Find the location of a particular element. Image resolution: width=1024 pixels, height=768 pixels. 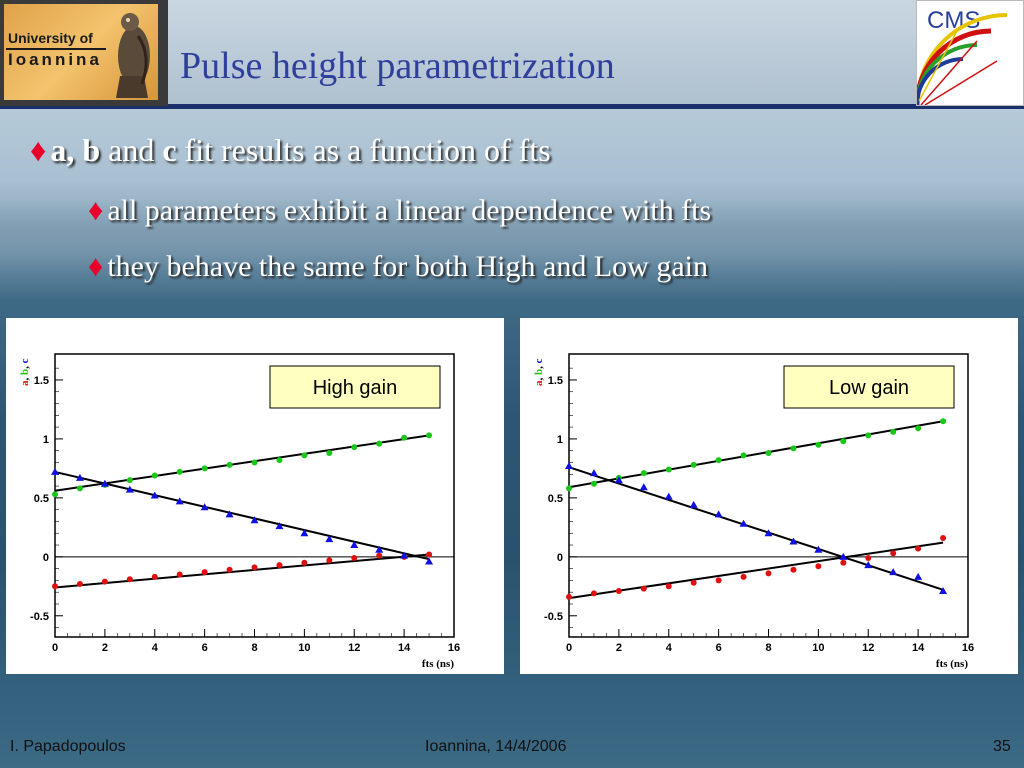

y-tick-label: 0.5 is located at coordinates (41, 499).